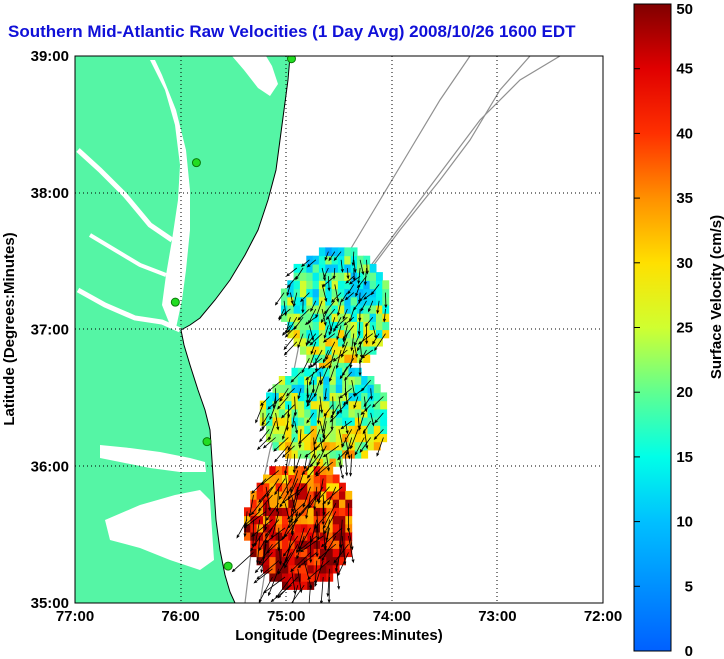 This screenshot has height=659, width=724. What do you see at coordinates (603, 616) in the screenshot?
I see `x-tick-label: 72:00` at bounding box center [603, 616].